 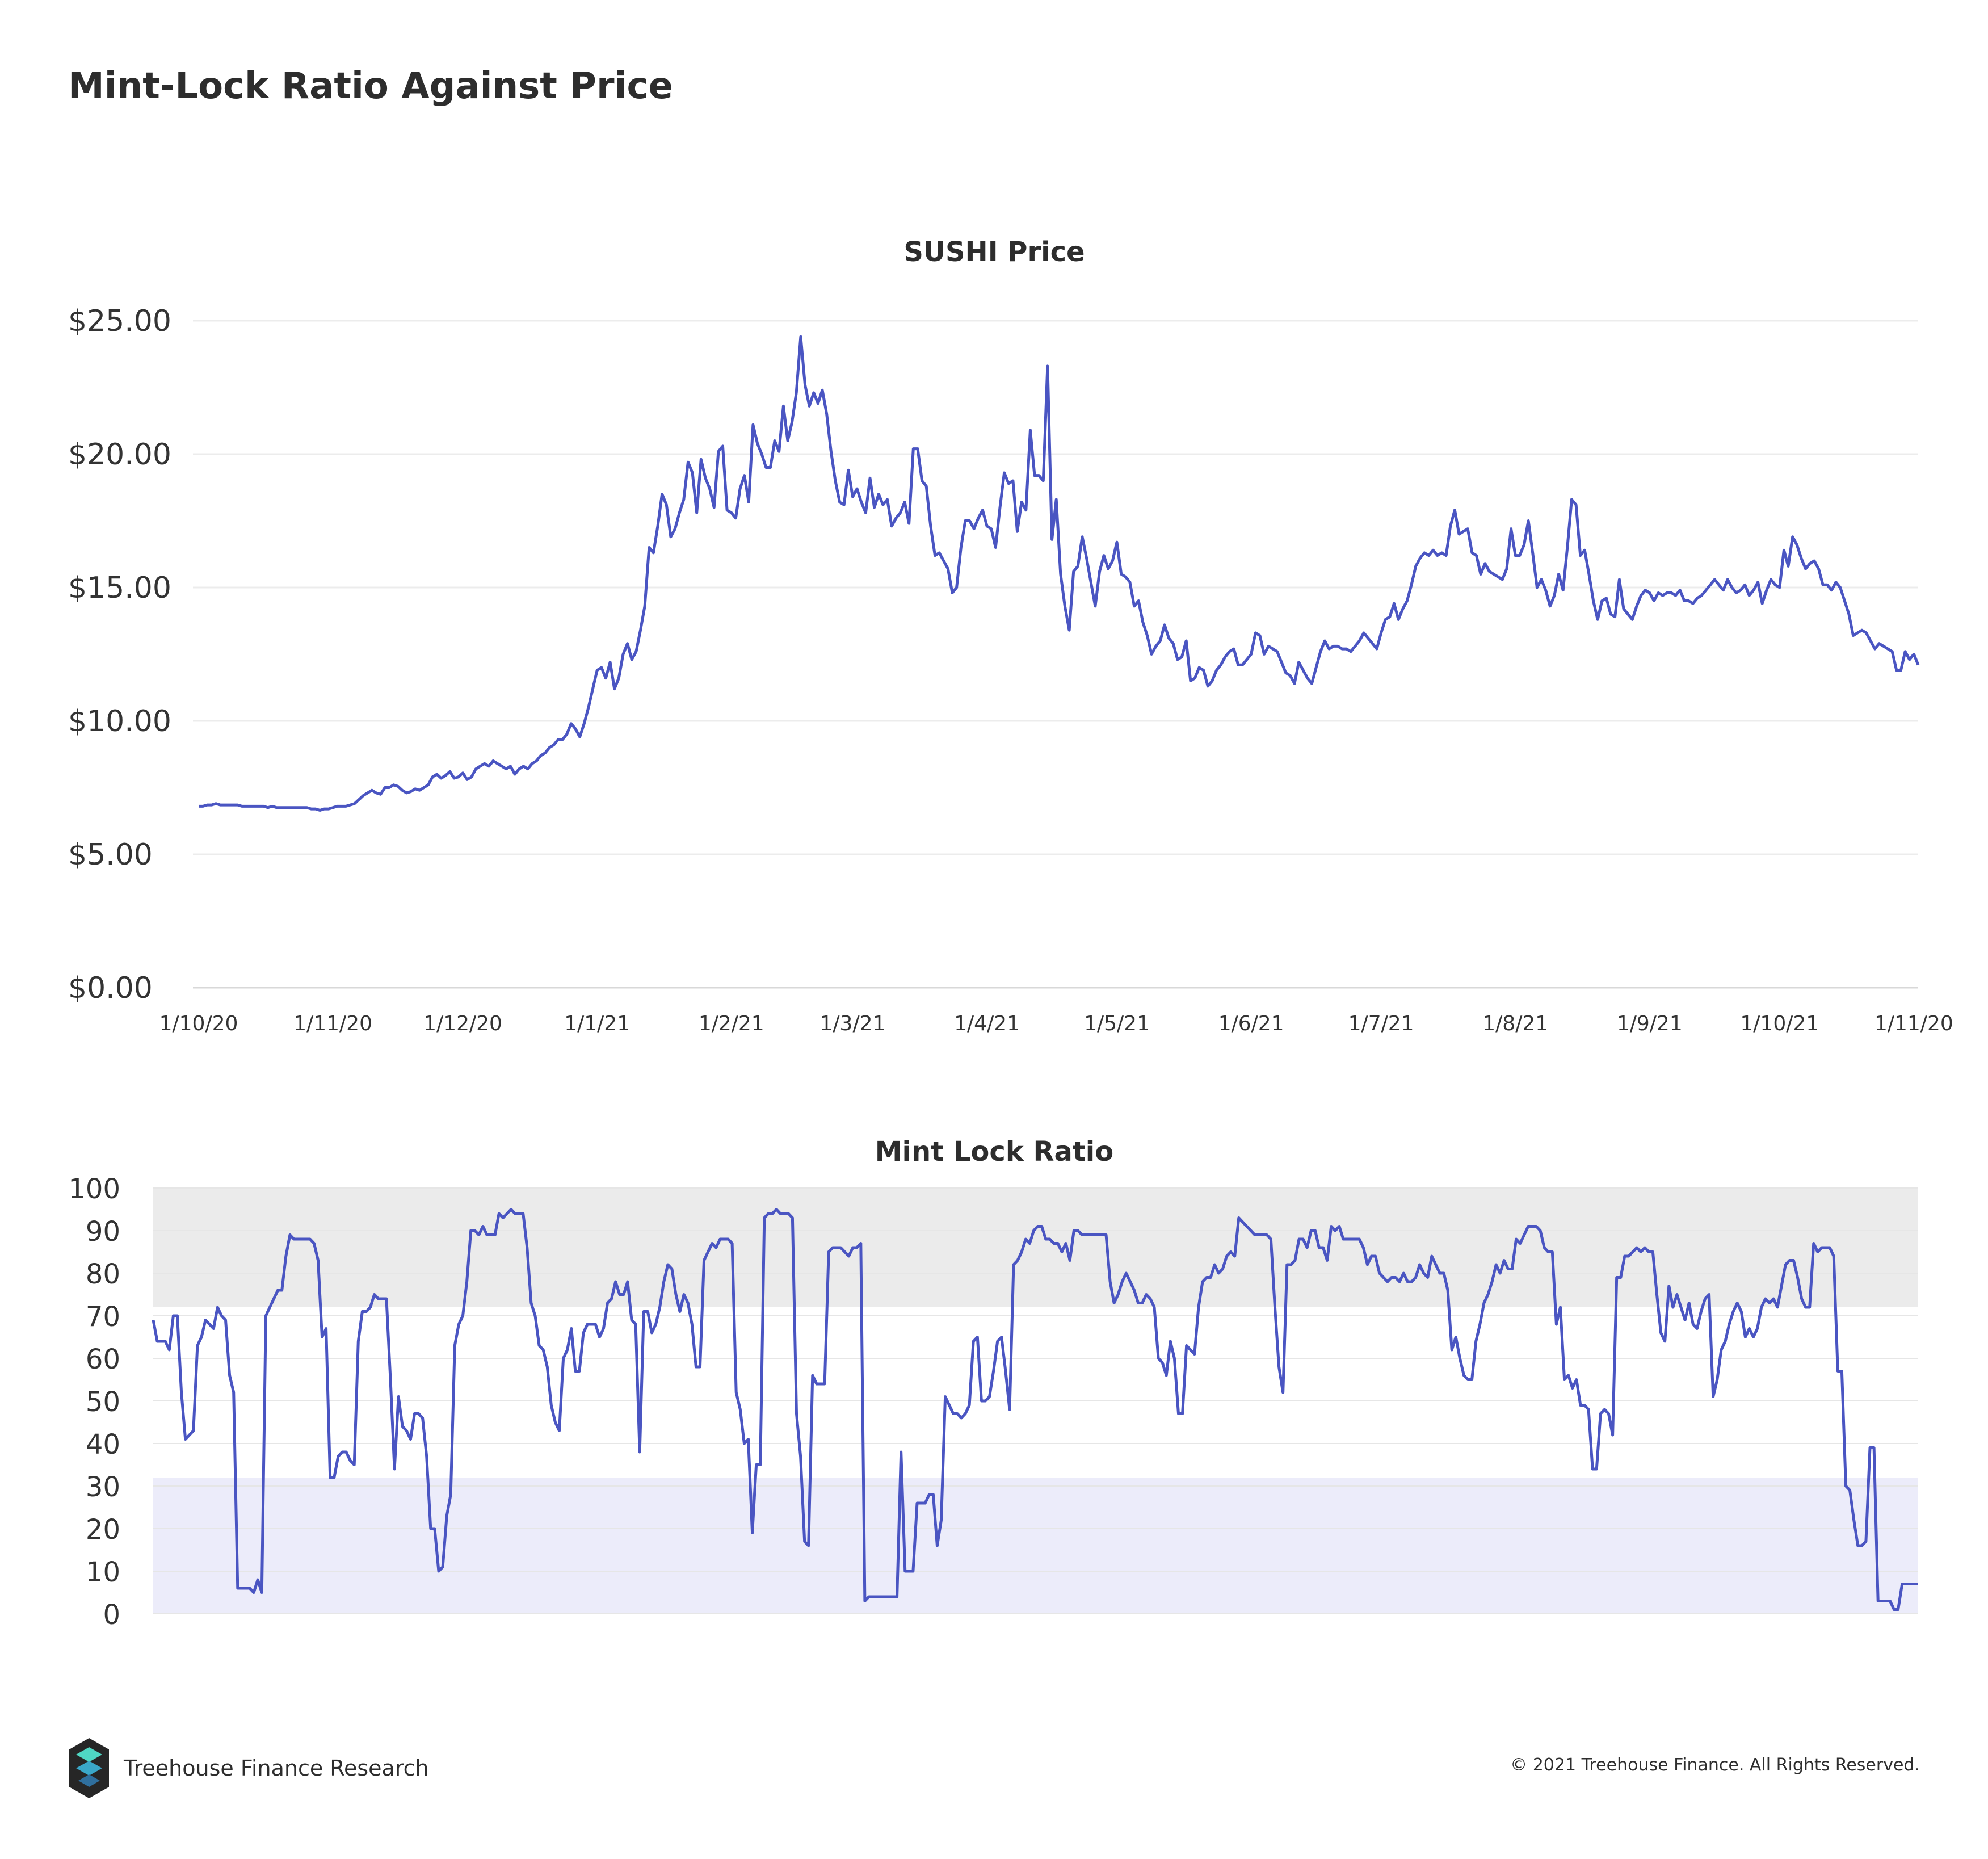 What do you see at coordinates (103, 1359) in the screenshot?
I see `ratio-y-tick-label: 60` at bounding box center [103, 1359].